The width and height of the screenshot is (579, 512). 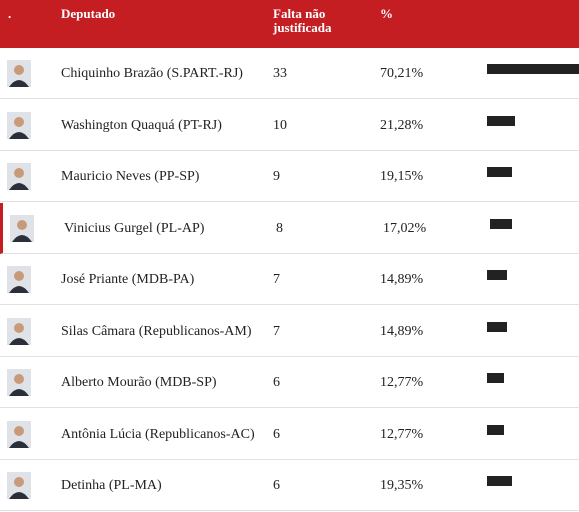 What do you see at coordinates (302, 20) in the screenshot?
I see `header-cell: Falta não justificada` at bounding box center [302, 20].